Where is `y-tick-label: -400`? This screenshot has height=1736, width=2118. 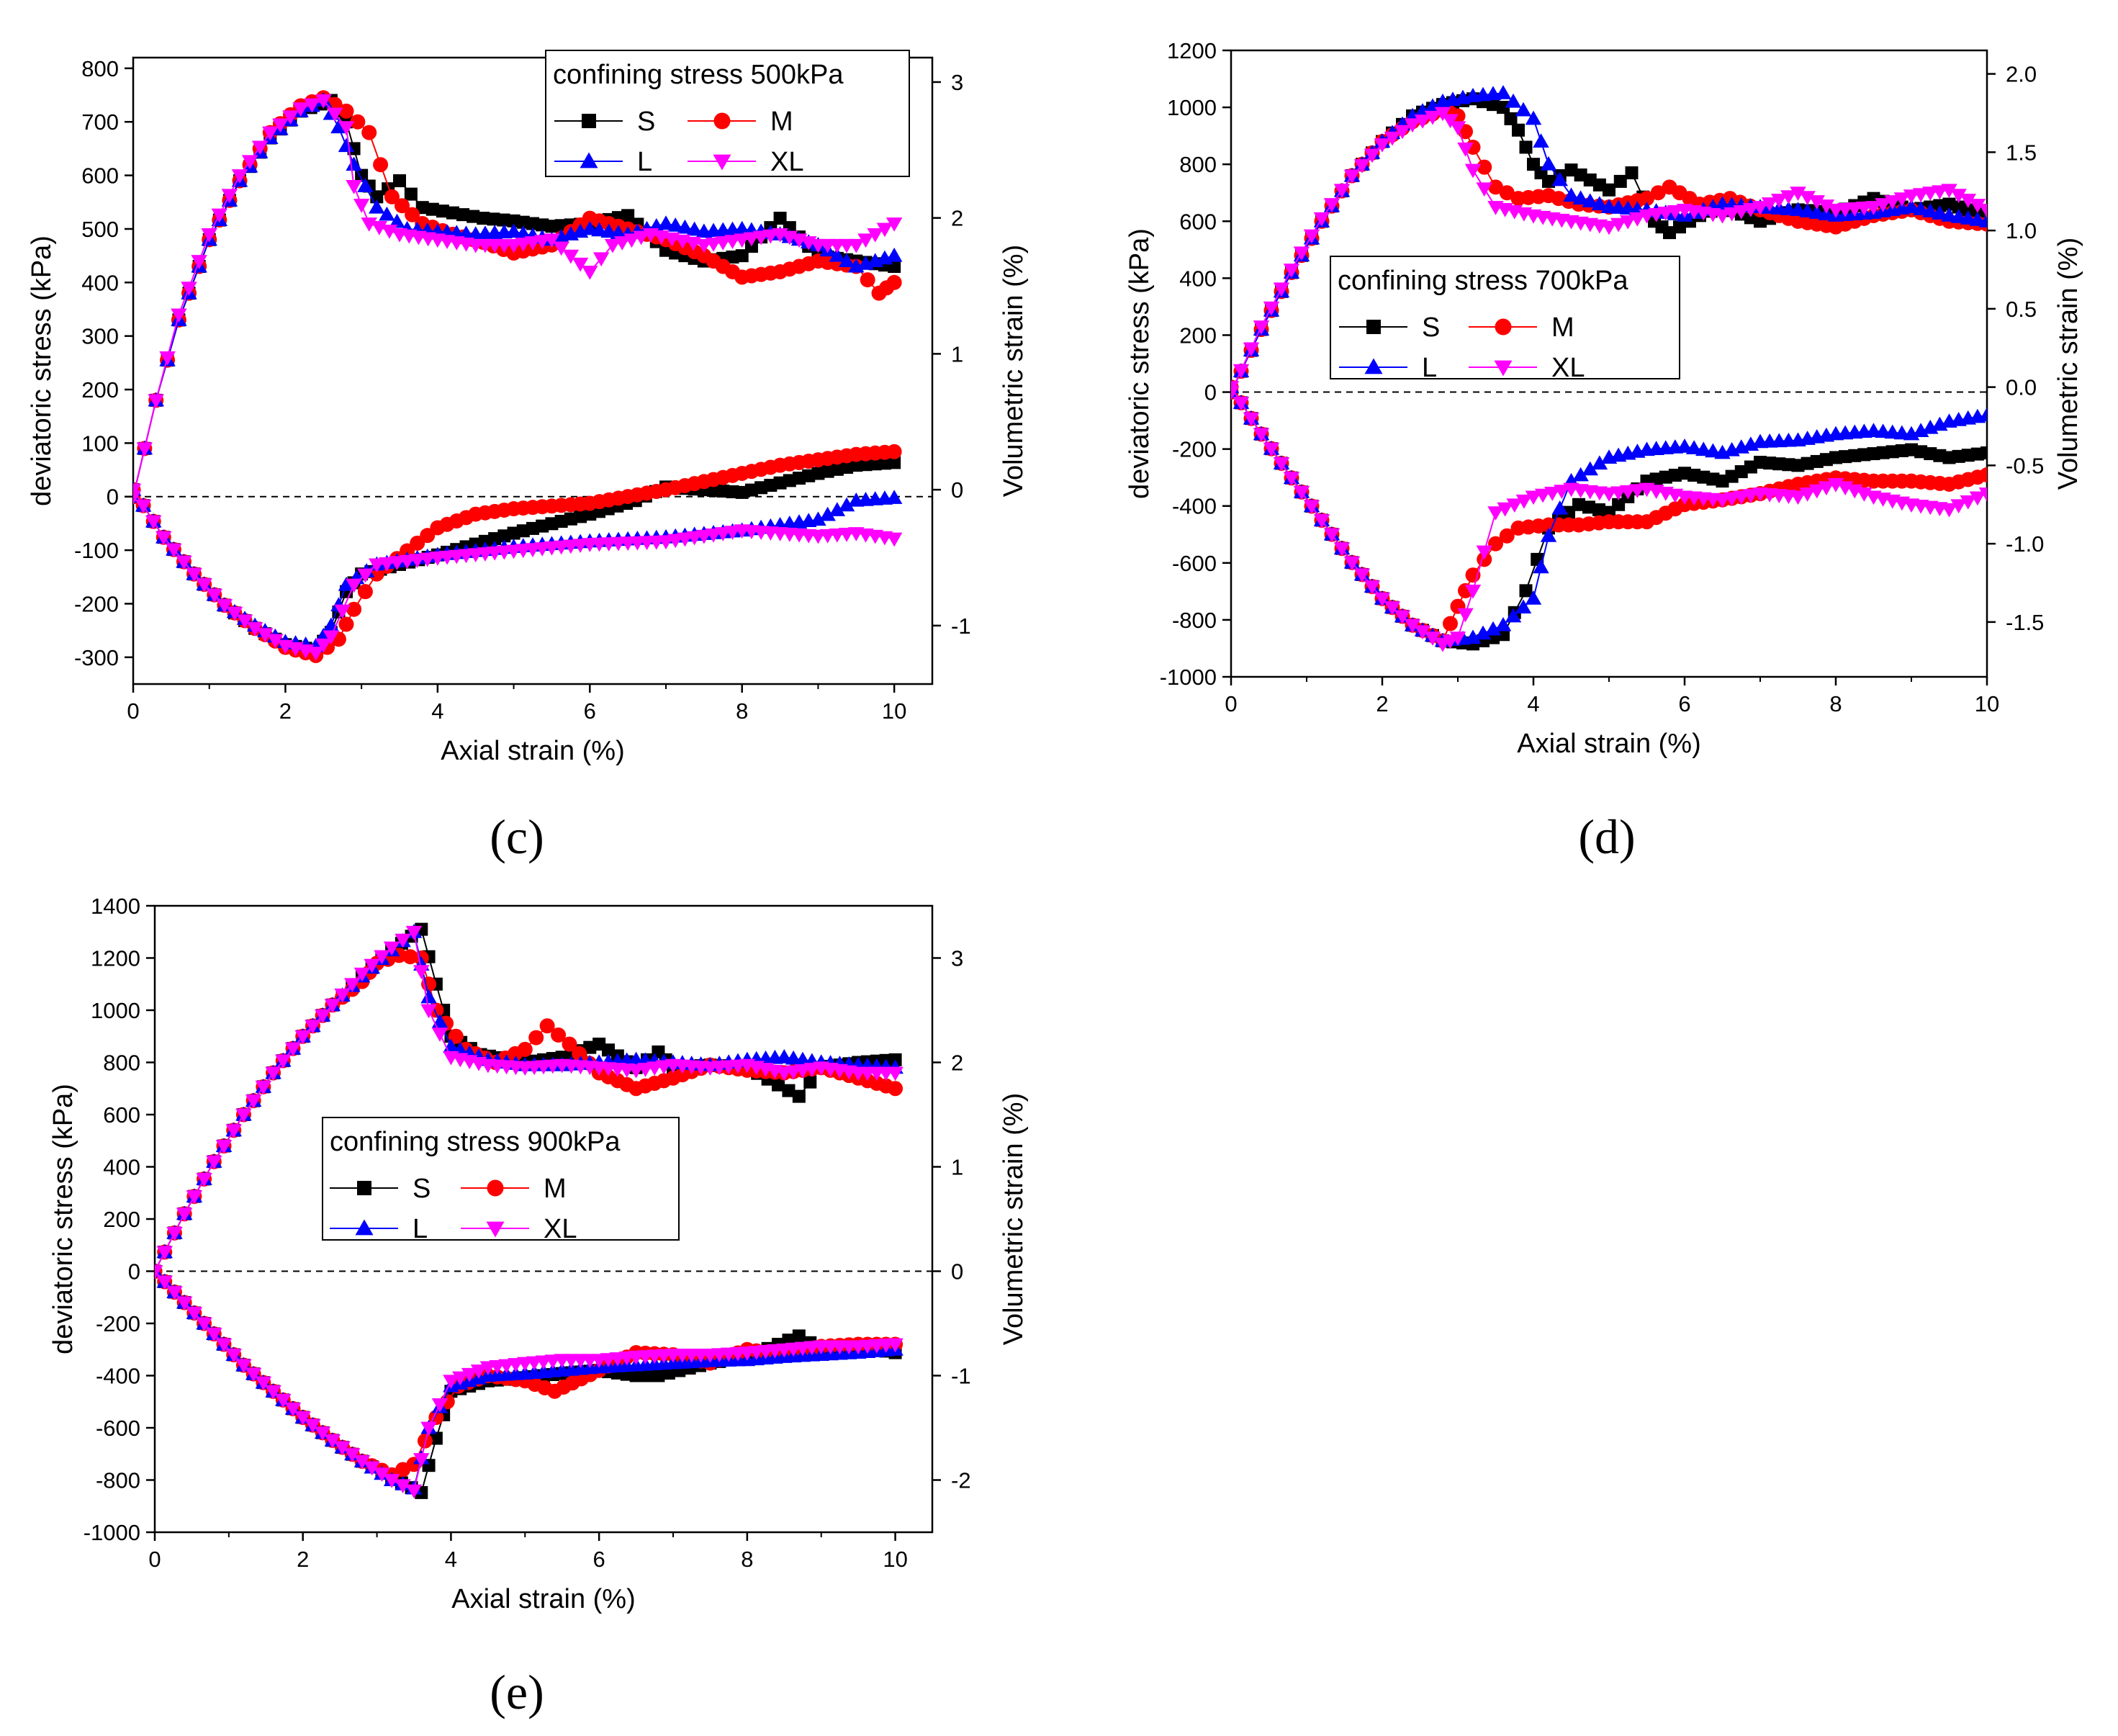 y-tick-label: -400 is located at coordinates (118, 1376).